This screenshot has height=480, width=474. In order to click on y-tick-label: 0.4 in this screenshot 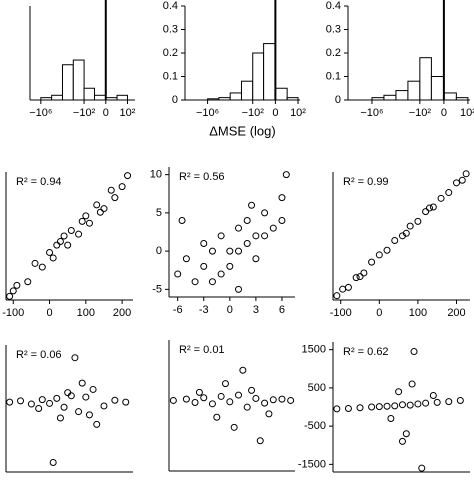, I will do `click(333, 6)`.